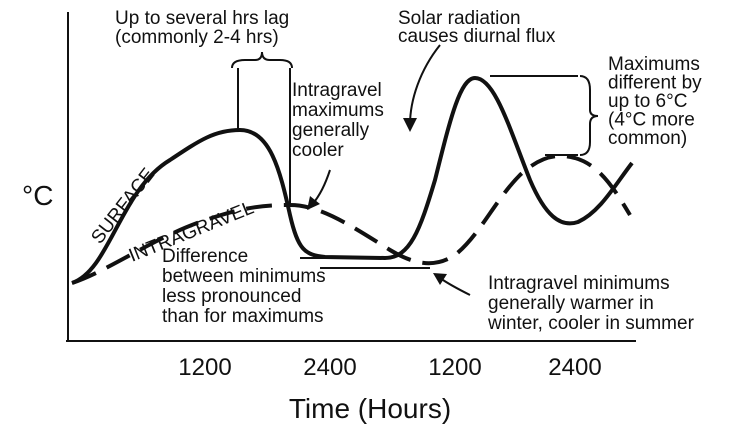  What do you see at coordinates (337, 90) in the screenshot?
I see `annotation-line: Intragravel` at bounding box center [337, 90].